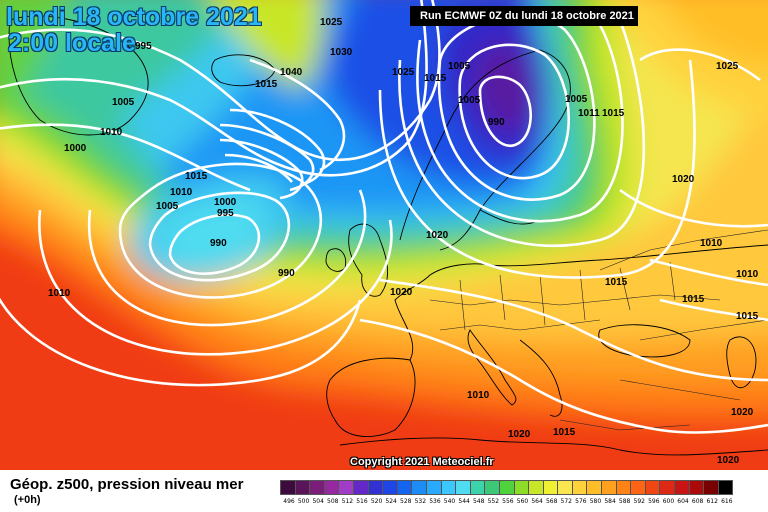 The height and width of the screenshot is (512, 768). I want to click on scale-value: 524, so click(391, 501).